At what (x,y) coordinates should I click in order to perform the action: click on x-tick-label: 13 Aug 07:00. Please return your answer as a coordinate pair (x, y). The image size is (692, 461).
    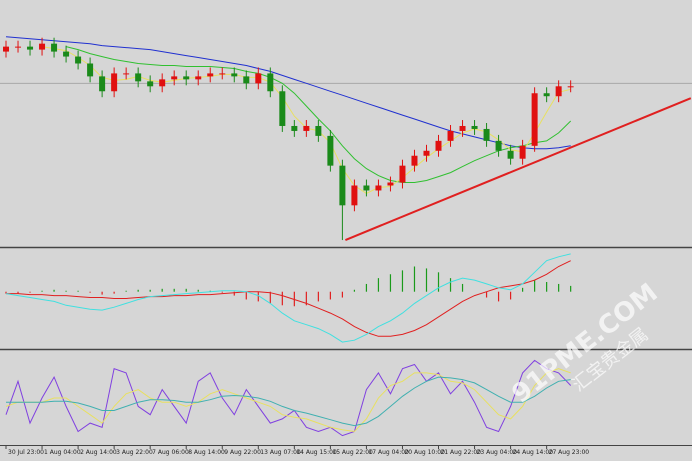
    Looking at the image, I should click on (280, 452).